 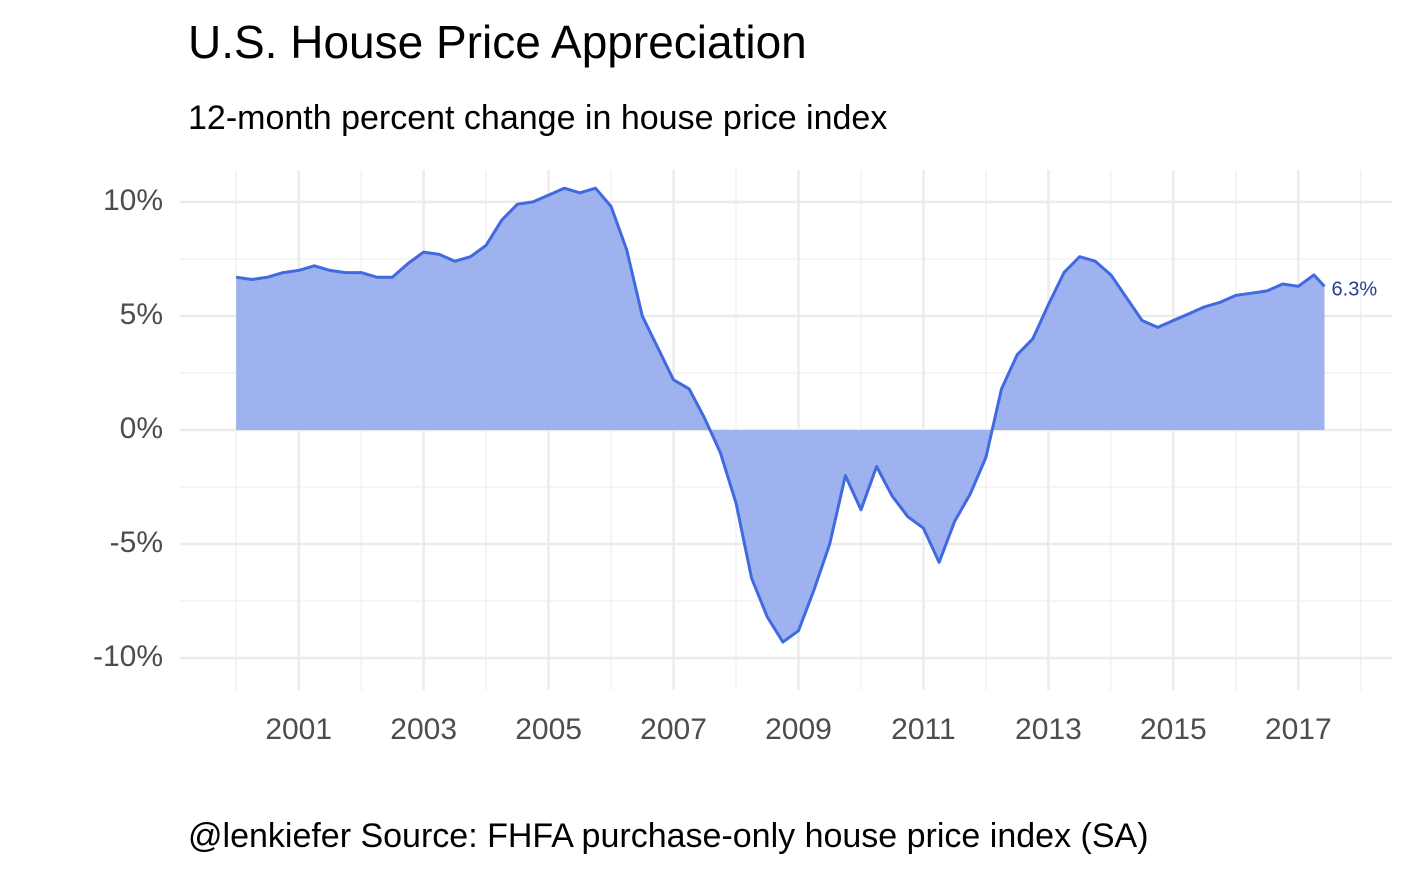 I want to click on y-tick-label: 5%, so click(x=141, y=314).